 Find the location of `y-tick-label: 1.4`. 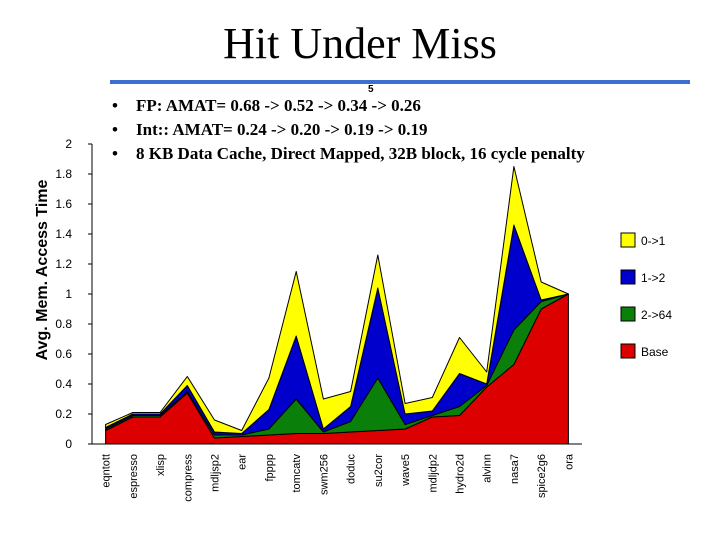

y-tick-label: 1.4 is located at coordinates (63, 234).